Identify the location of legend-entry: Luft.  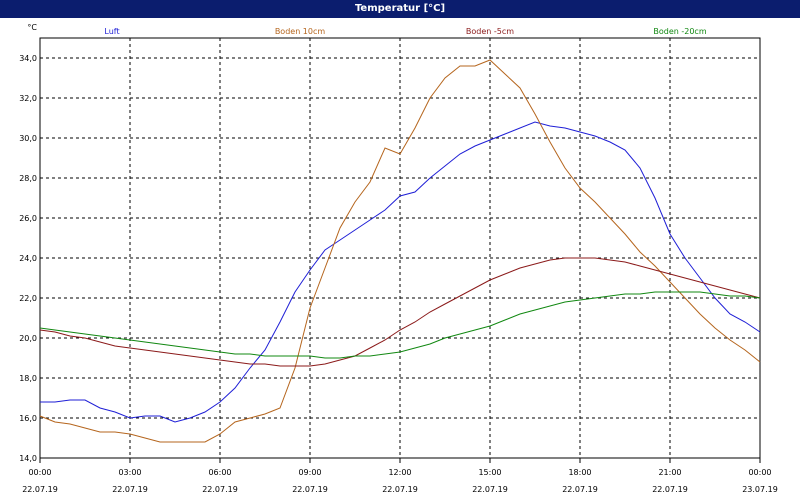
(111, 31).